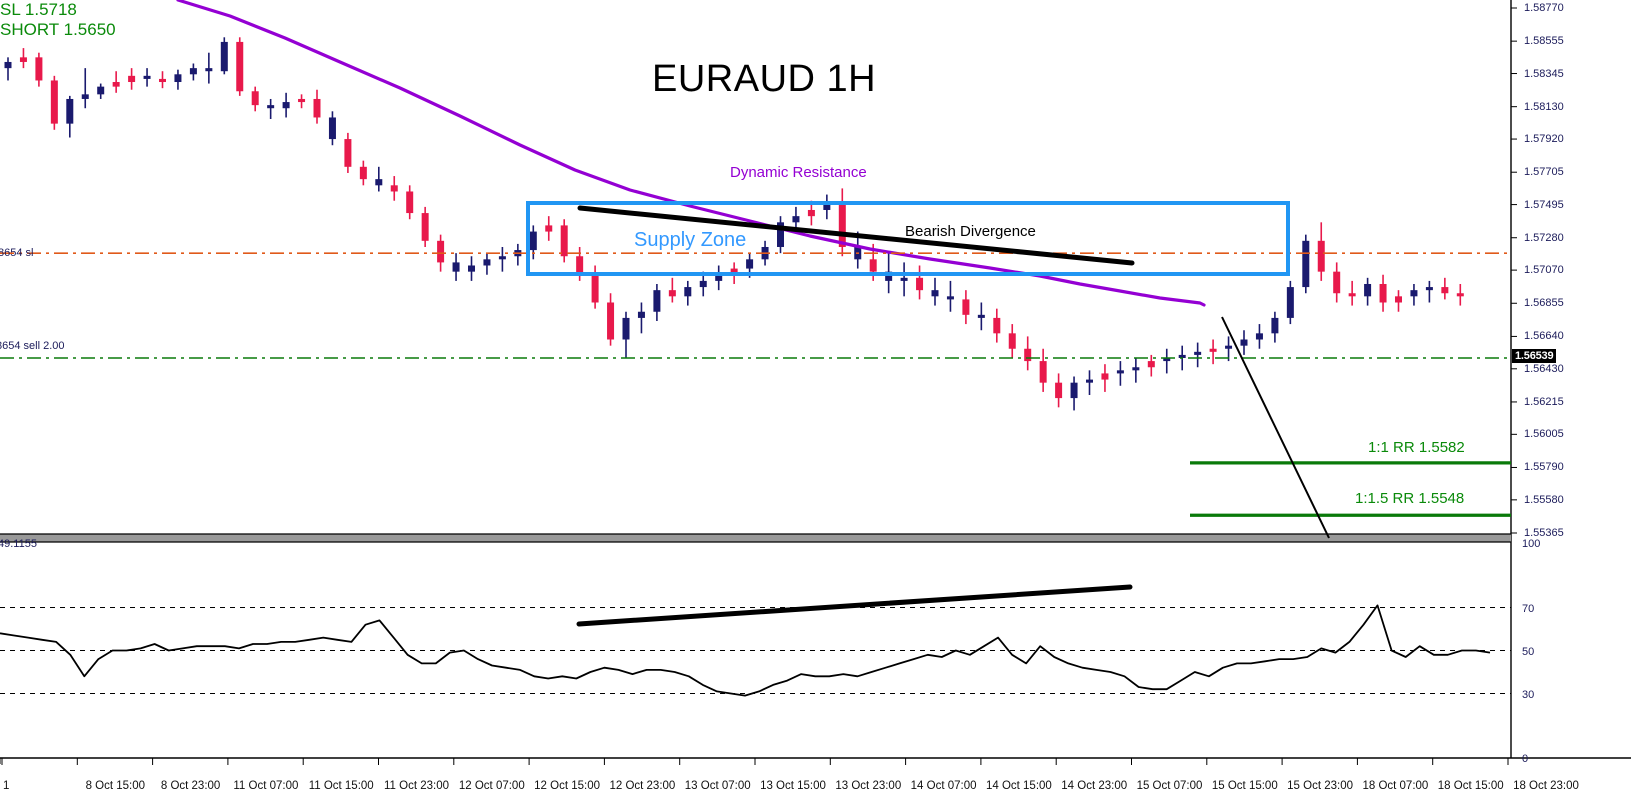 The width and height of the screenshot is (1631, 803). What do you see at coordinates (1544, 41) in the screenshot?
I see `price-tick-label: 1.58555` at bounding box center [1544, 41].